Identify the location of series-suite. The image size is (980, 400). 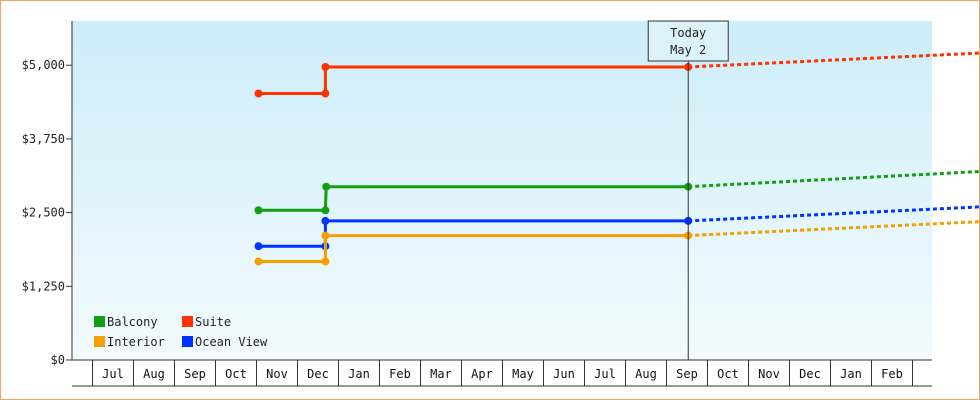
(616, 74).